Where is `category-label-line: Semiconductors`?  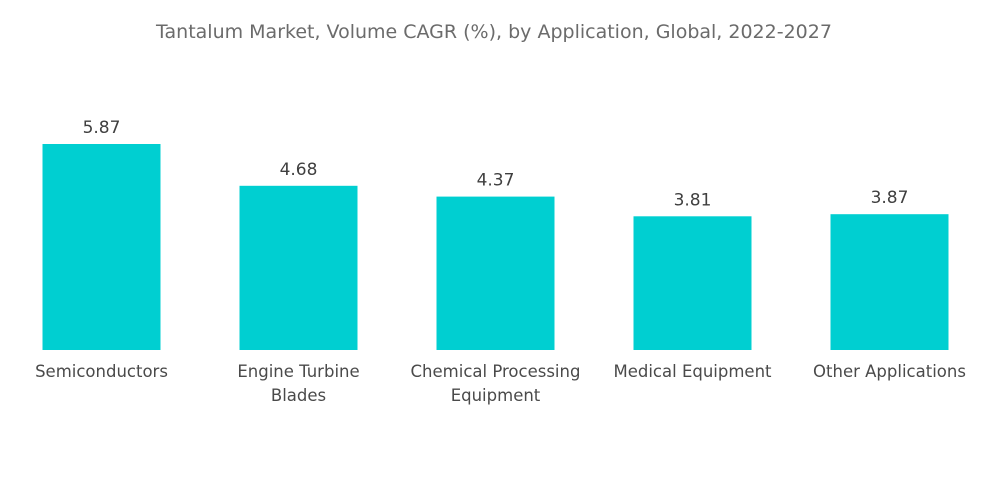 category-label-line: Semiconductors is located at coordinates (101, 371).